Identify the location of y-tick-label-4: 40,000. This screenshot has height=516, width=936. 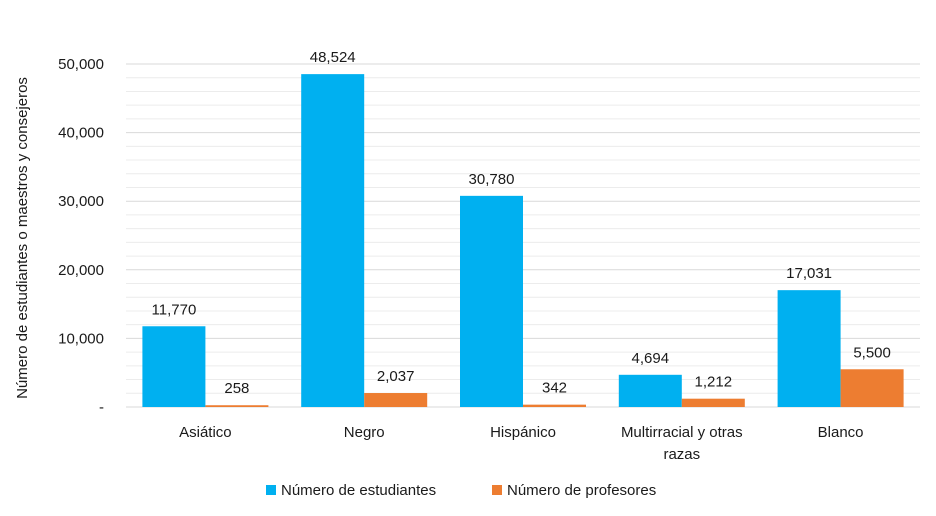
(81, 133).